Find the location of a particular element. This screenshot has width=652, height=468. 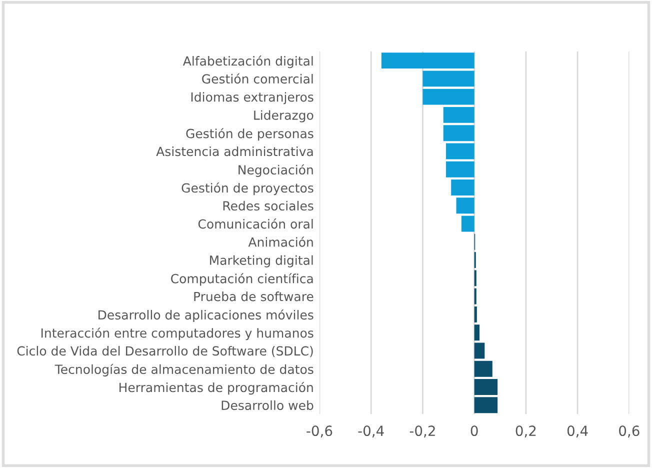

y-tick-label: Interacción entre computadores y humanos is located at coordinates (177, 334).